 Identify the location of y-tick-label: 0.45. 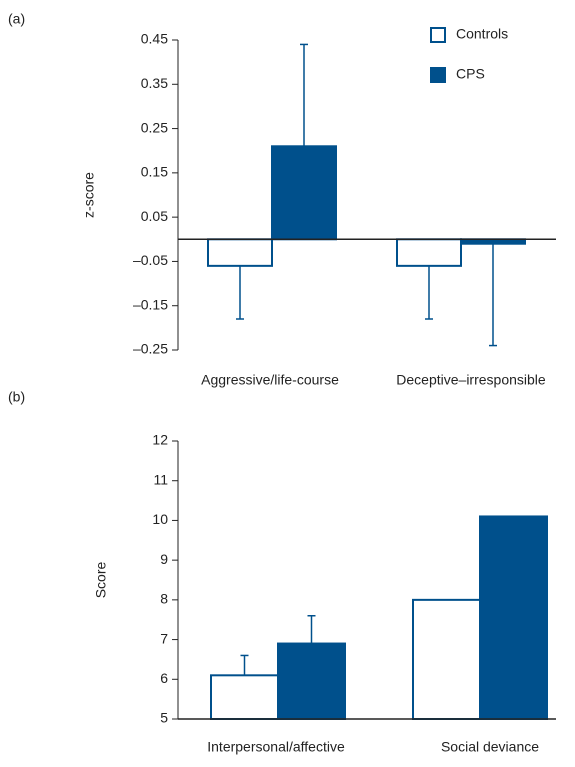
(154, 39).